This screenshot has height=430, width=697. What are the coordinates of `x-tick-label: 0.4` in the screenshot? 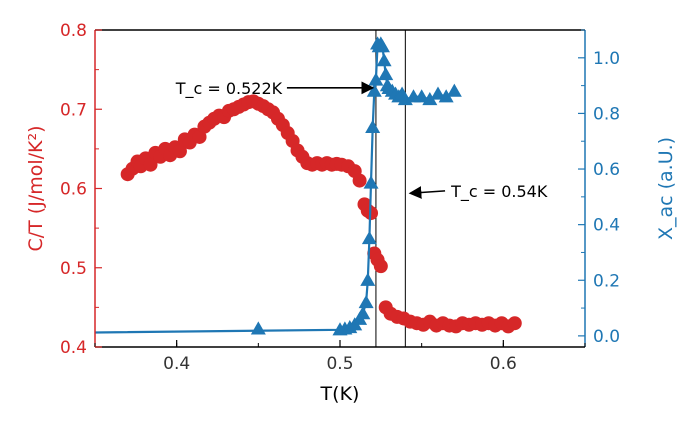 It's located at (176, 364).